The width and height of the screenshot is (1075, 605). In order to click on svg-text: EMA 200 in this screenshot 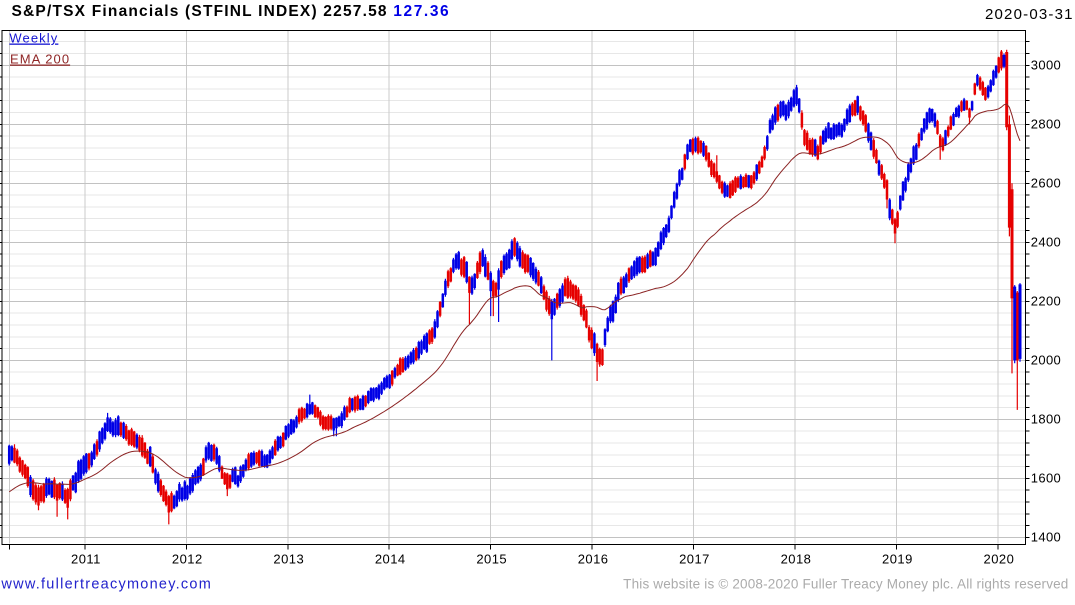, I will do `click(40, 59)`.